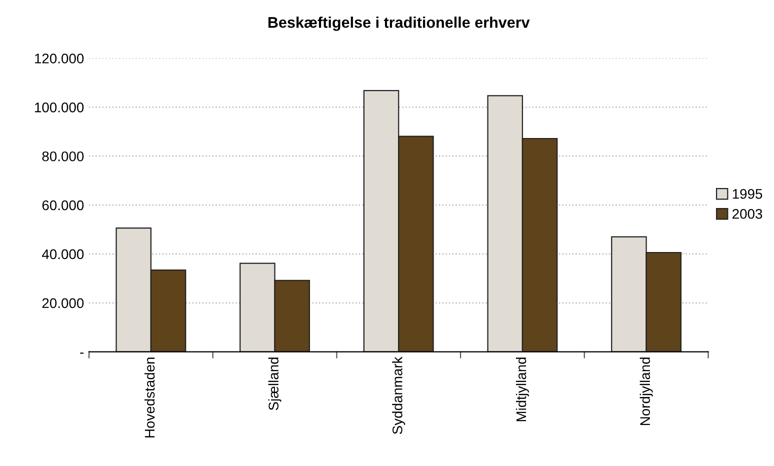 Image resolution: width=774 pixels, height=466 pixels. Describe the element at coordinates (63, 205) in the screenshot. I see `y-tick-label: 60.000` at that location.